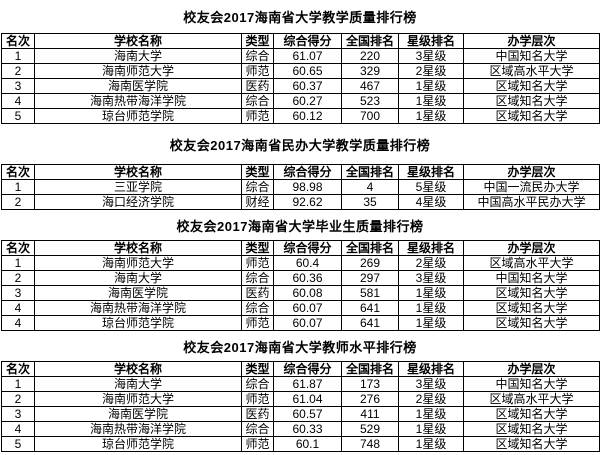 This screenshot has height=455, width=600. I want to click on cell-score: 60.27, so click(307, 101).